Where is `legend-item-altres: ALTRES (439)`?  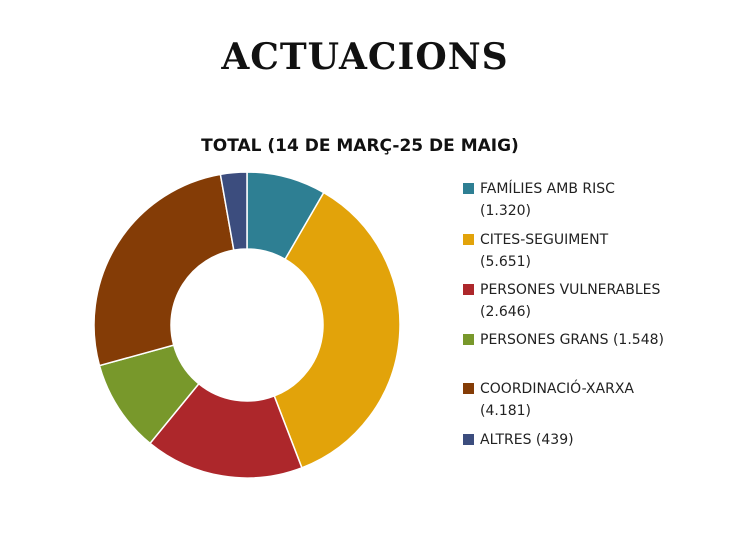 legend-item-altres: ALTRES (439) is located at coordinates (588, 440).